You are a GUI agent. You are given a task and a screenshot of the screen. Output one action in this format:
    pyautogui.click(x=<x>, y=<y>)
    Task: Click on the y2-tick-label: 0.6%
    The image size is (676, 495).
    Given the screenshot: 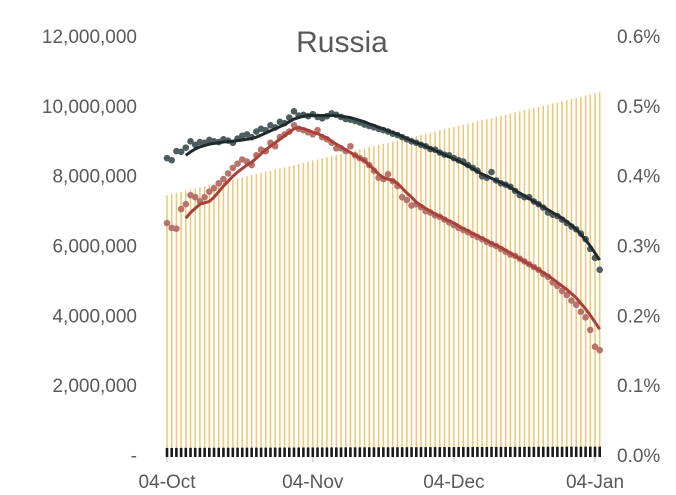 What is the action you would take?
    pyautogui.click(x=638, y=37)
    